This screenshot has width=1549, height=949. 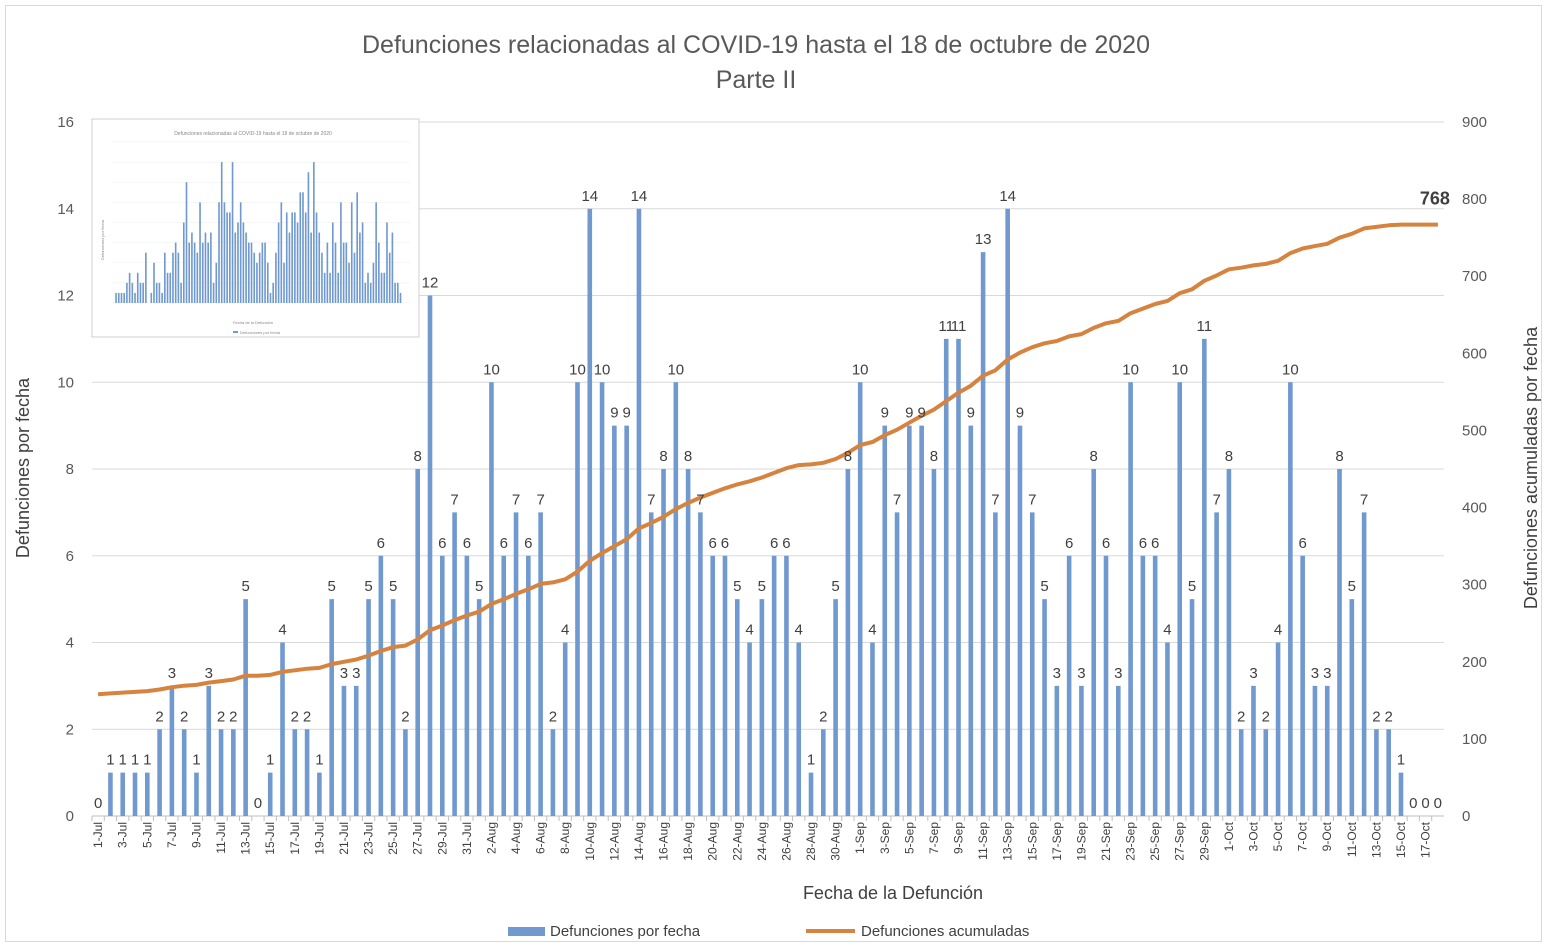 I want to click on x-tick-label: 3-Jul, so click(x=123, y=835).